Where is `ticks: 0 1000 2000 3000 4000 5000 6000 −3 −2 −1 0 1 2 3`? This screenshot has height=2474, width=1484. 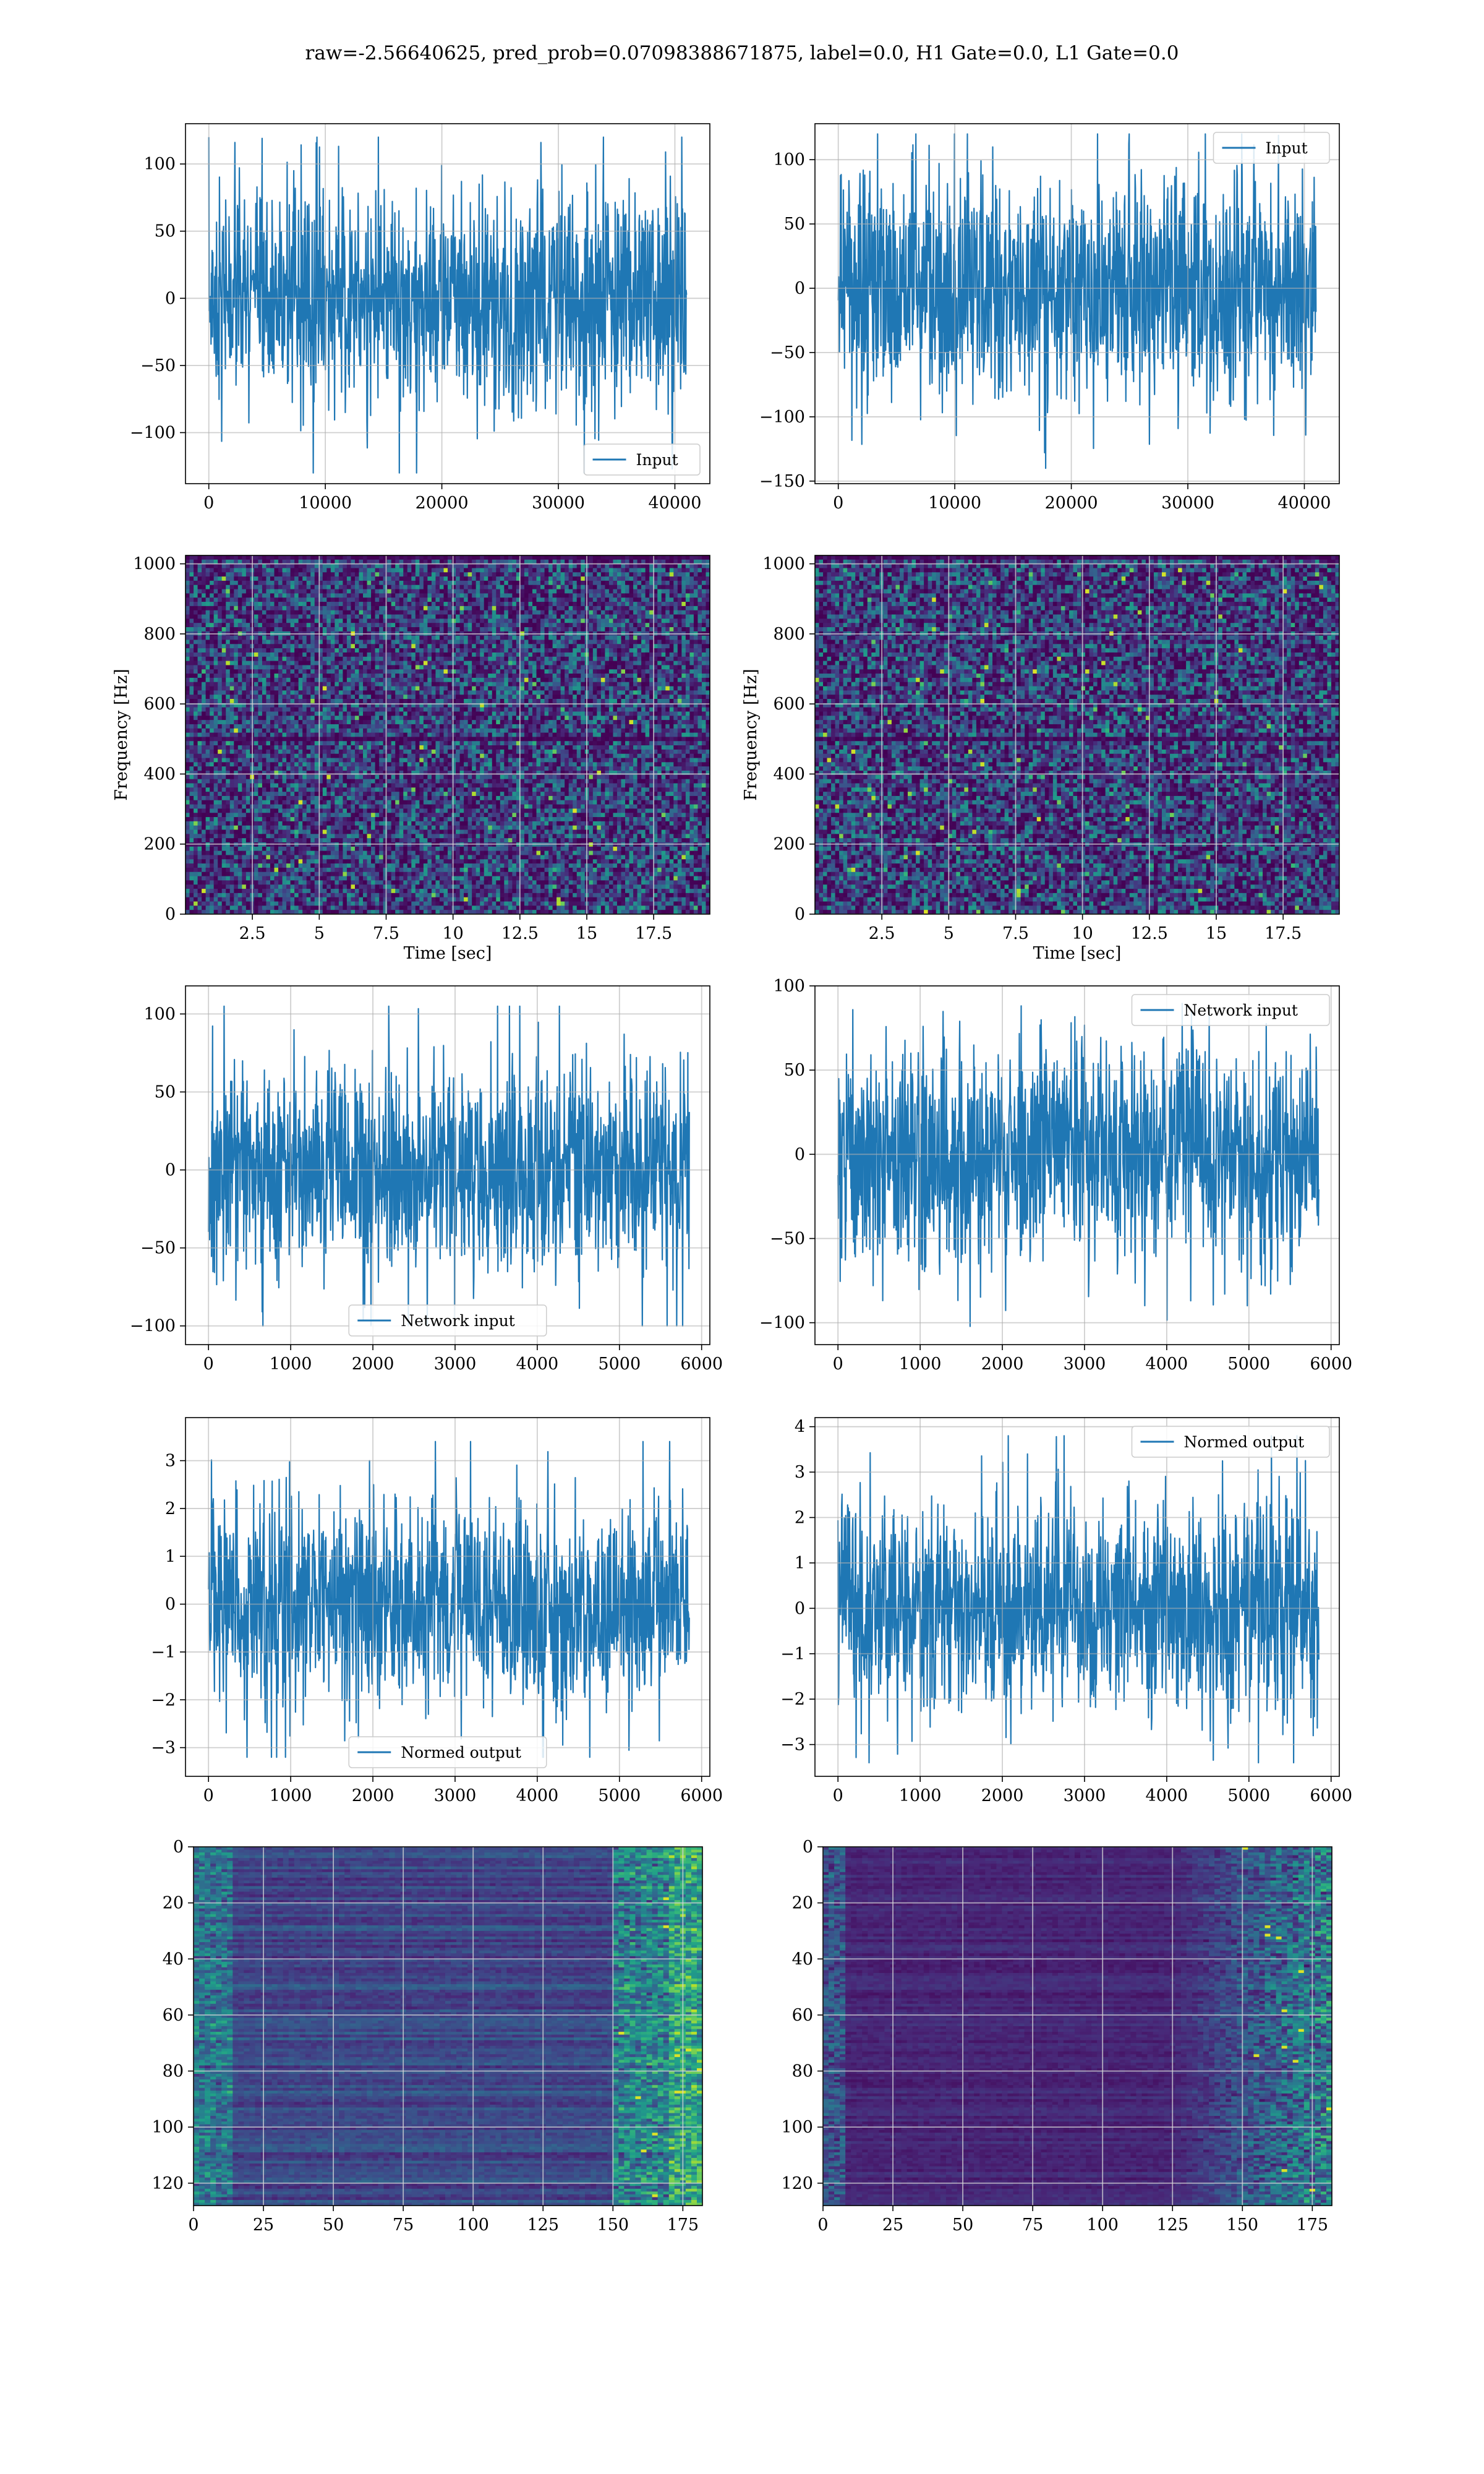
ticks: 0 1000 2000 3000 4000 5000 6000 −3 −2 −1 0 1 2 3 is located at coordinates (437, 1628).